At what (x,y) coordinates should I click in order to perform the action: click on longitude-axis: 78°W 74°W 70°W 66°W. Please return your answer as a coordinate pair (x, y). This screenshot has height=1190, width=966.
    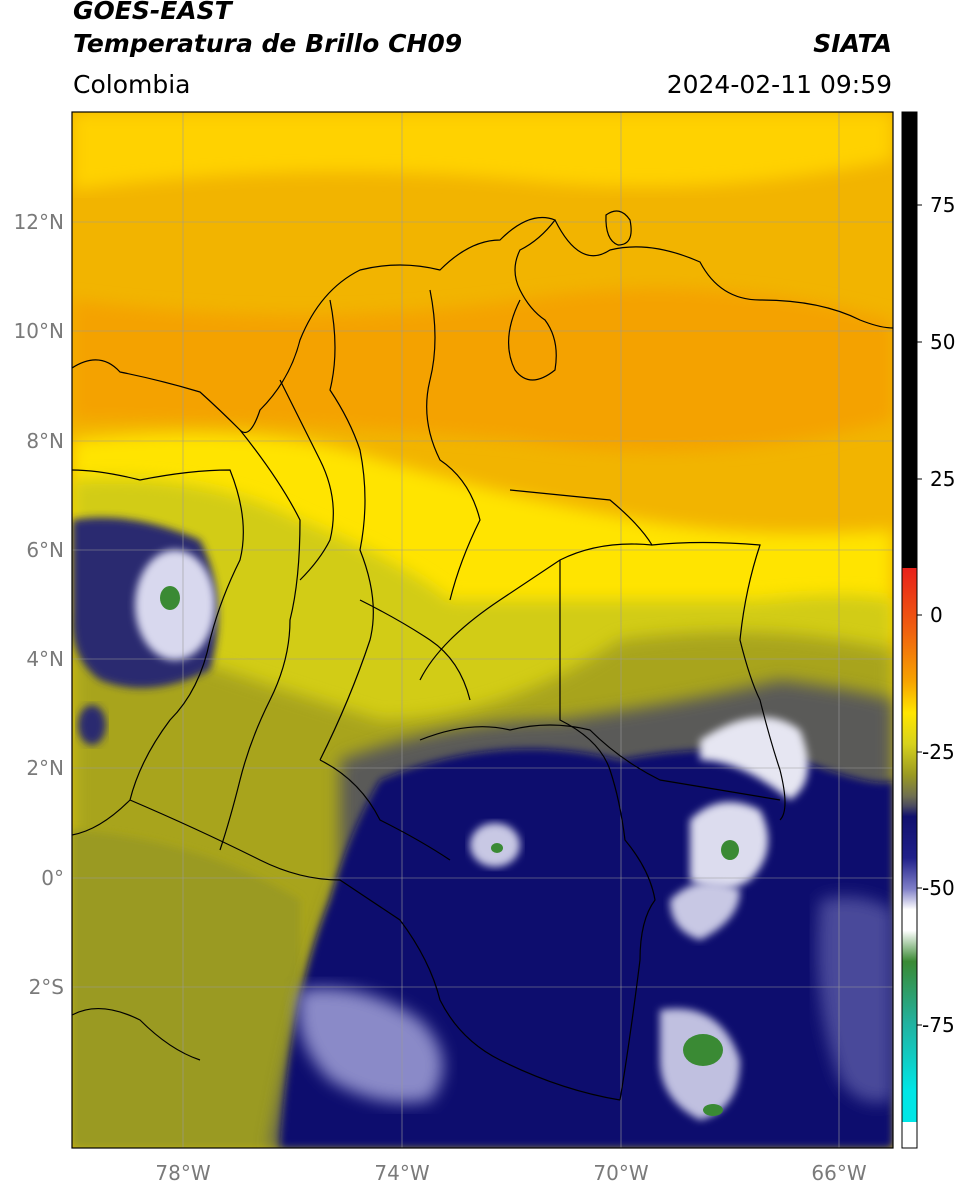
    Looking at the image, I should click on (510, 1173).